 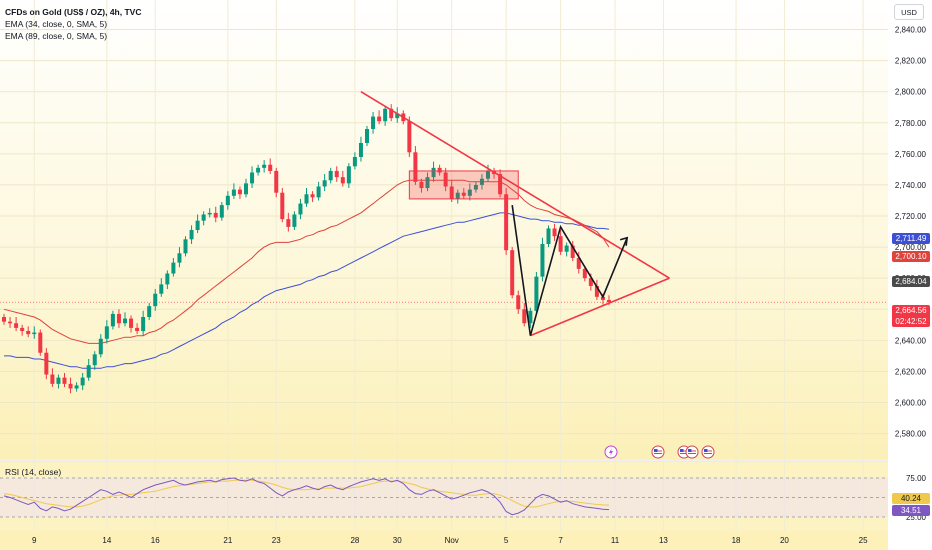 What do you see at coordinates (276, 540) in the screenshot?
I see `time-tick-label: 23` at bounding box center [276, 540].